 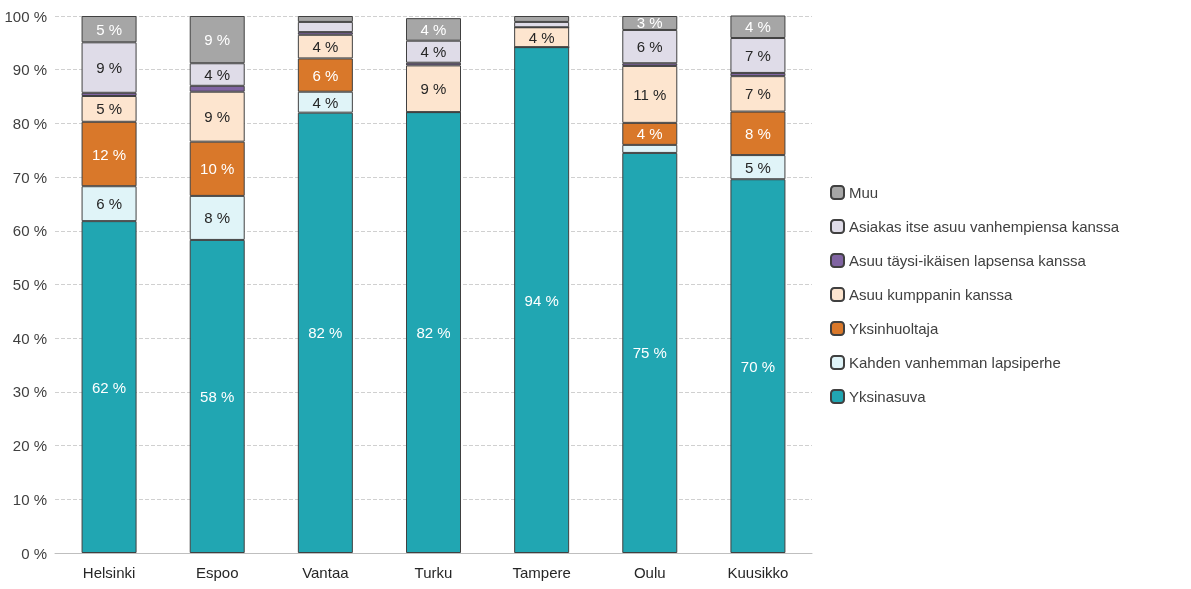 I want to click on x-tick-label: Turku, so click(x=433, y=572).